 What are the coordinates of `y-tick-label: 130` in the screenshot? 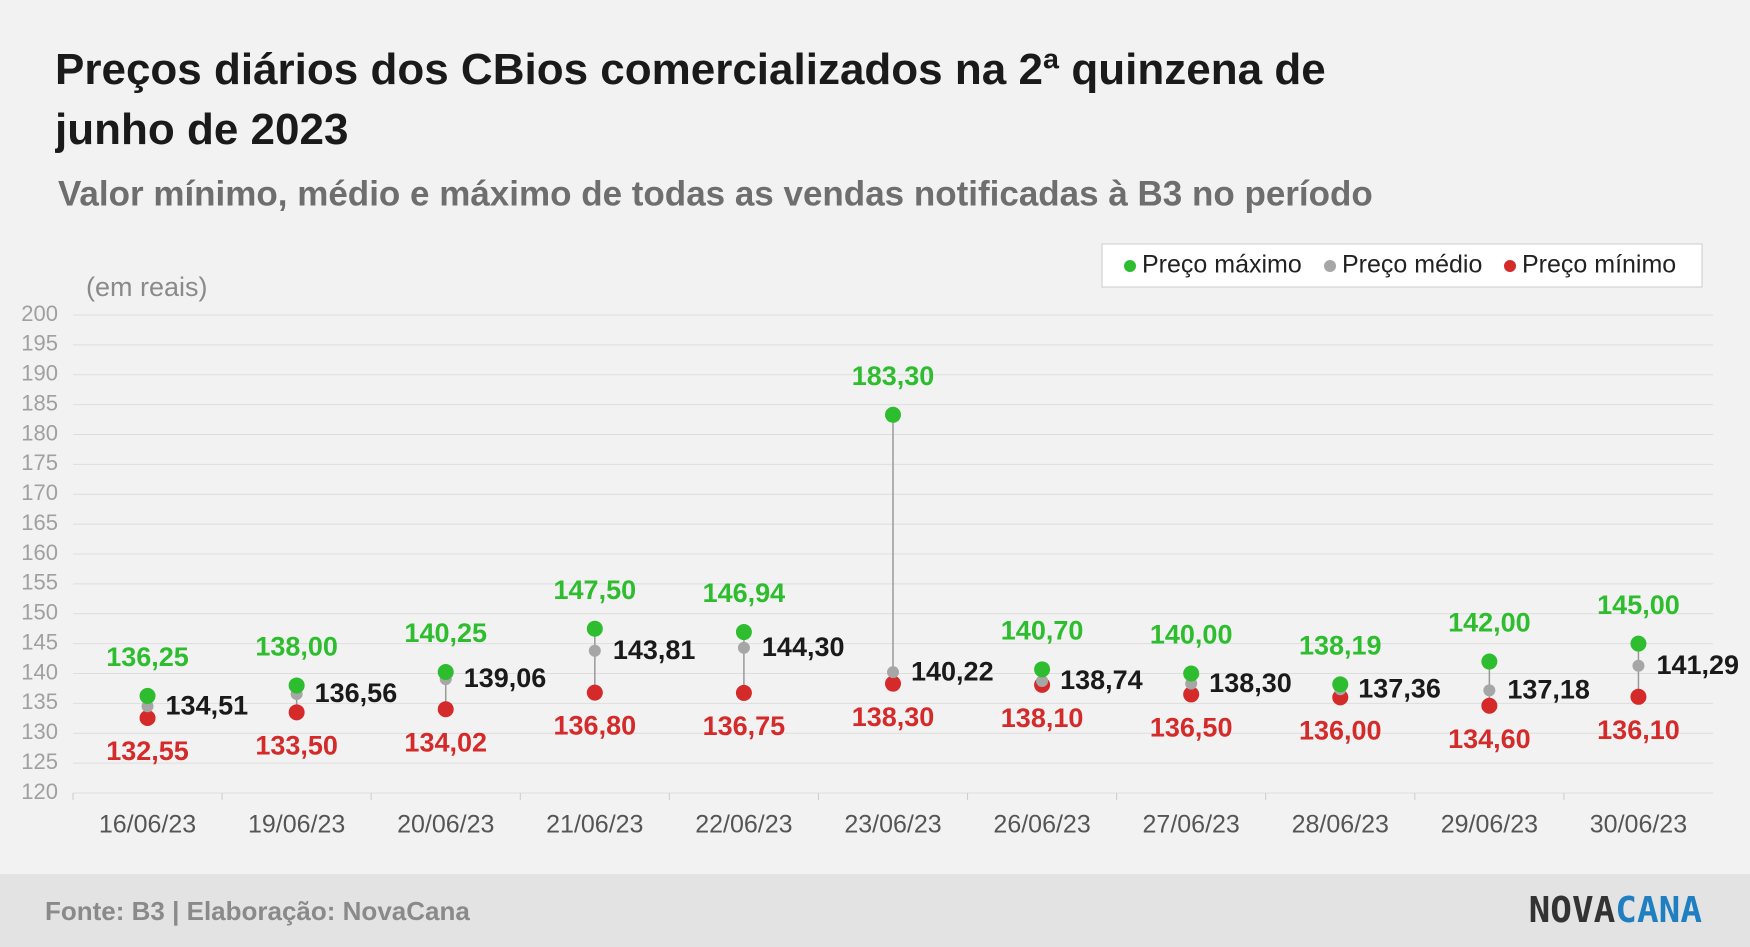 It's located at (39, 731).